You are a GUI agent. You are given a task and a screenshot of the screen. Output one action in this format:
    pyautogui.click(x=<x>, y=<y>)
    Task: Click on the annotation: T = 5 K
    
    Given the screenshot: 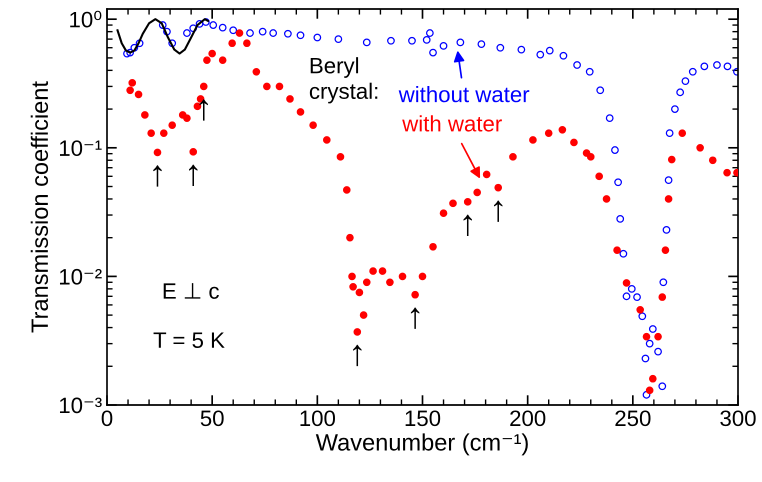 What is the action you would take?
    pyautogui.click(x=189, y=340)
    